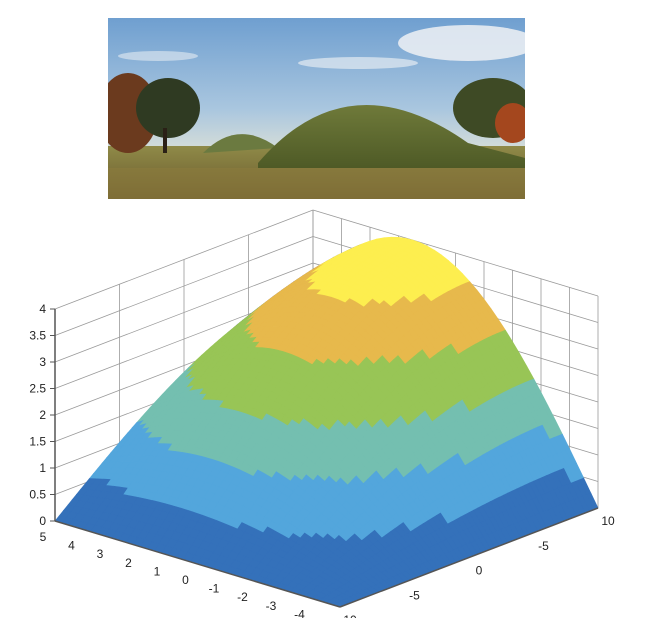  What do you see at coordinates (43, 537) in the screenshot?
I see `left-axis-tick-label: 5` at bounding box center [43, 537].